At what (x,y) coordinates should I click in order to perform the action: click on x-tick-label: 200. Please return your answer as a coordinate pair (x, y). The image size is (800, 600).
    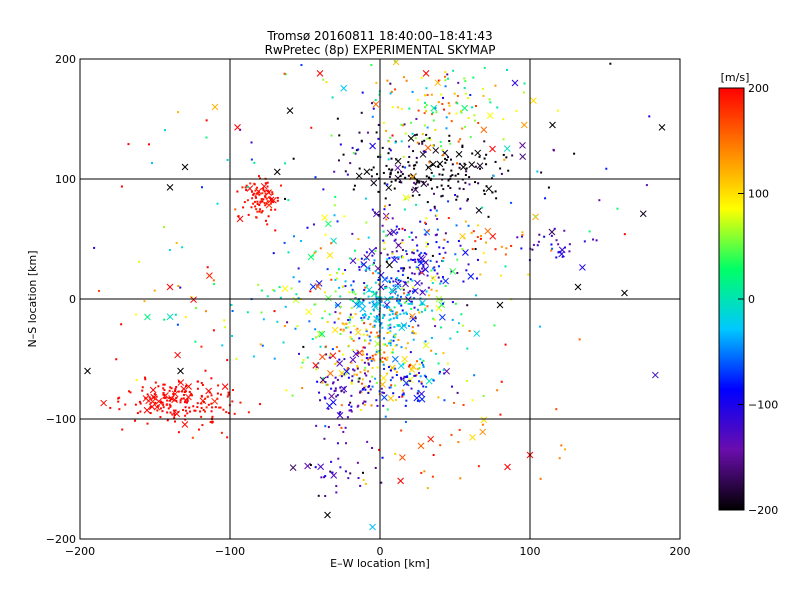
    Looking at the image, I should click on (680, 551).